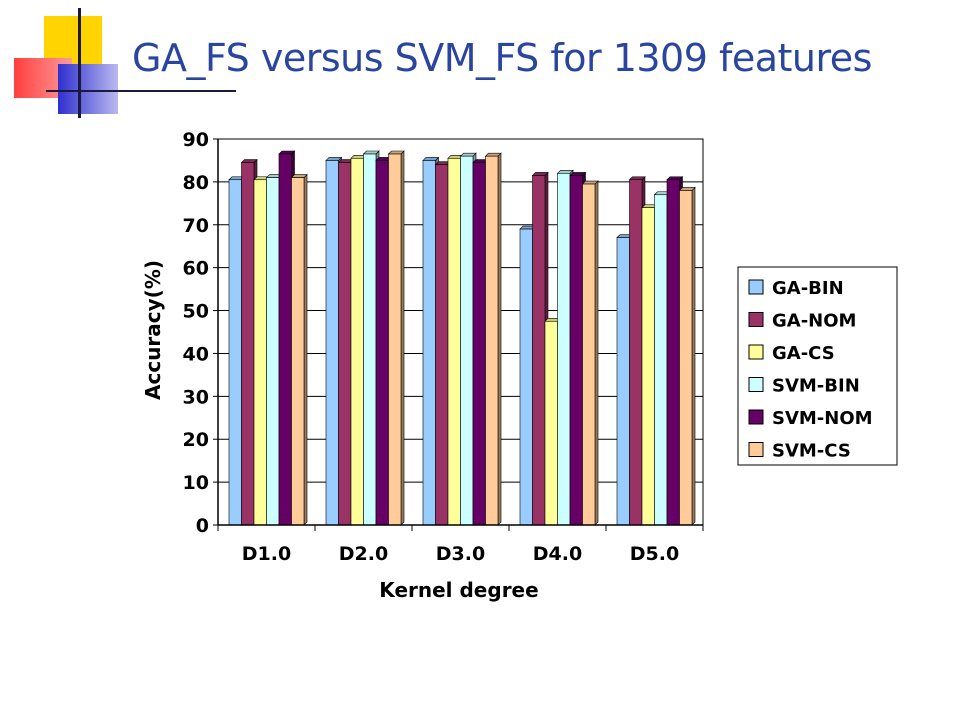  I want to click on x-tick-label: D5.0, so click(654, 554).